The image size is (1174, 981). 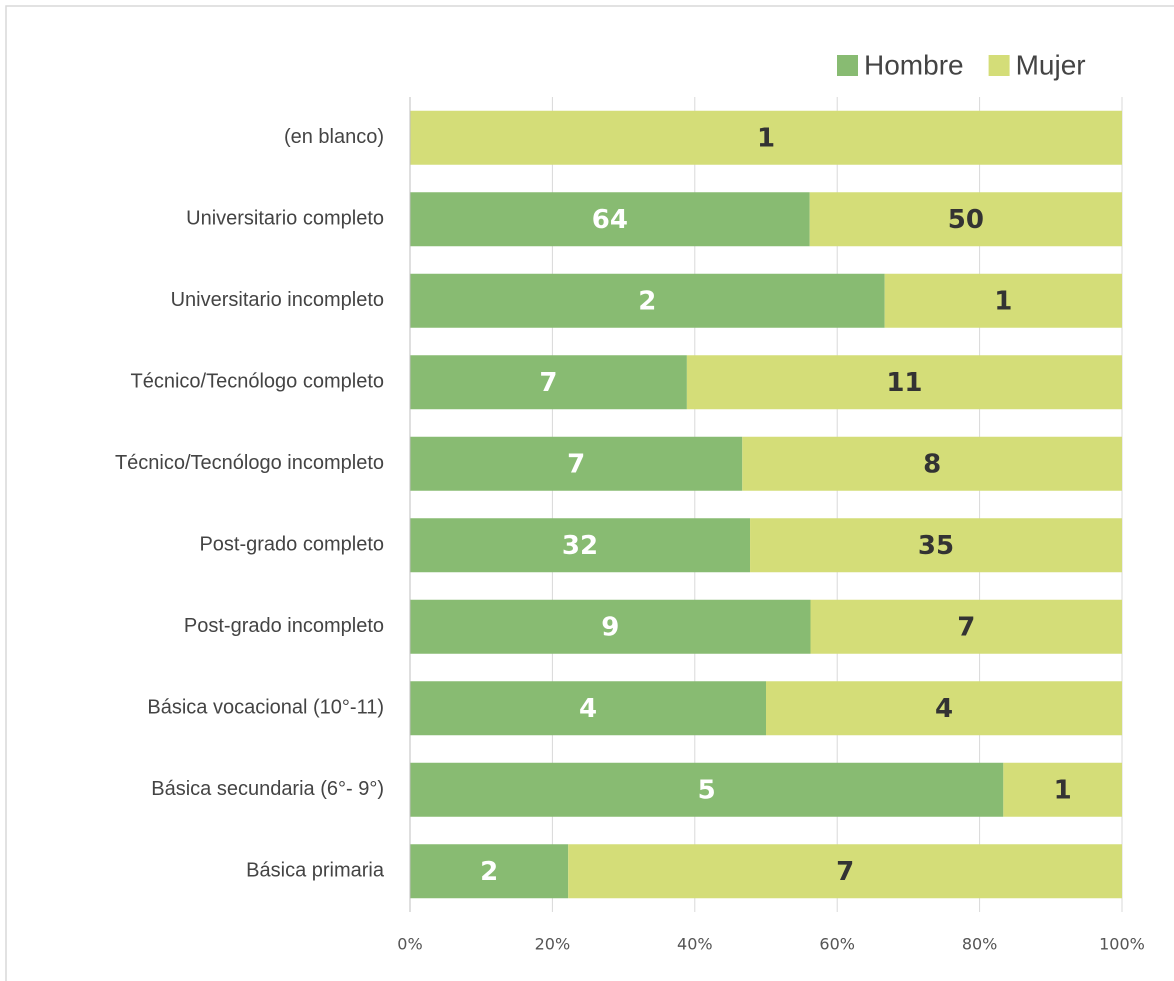 What do you see at coordinates (1122, 944) in the screenshot?
I see `x-tick-label: 100%` at bounding box center [1122, 944].